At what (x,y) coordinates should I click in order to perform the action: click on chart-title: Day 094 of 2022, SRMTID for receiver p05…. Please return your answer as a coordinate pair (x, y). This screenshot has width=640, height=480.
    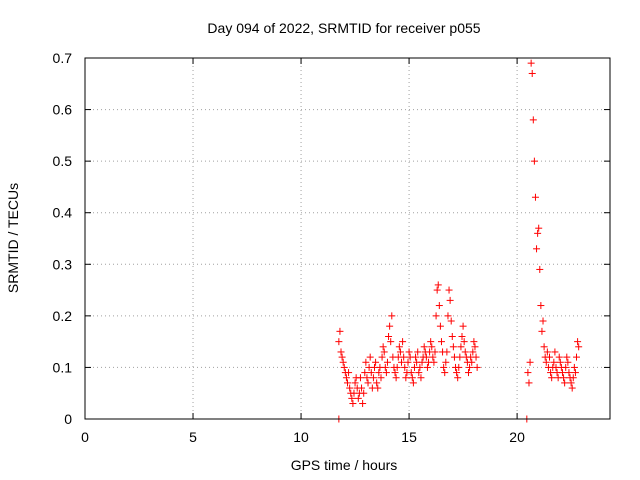
    Looking at the image, I should click on (343, 28).